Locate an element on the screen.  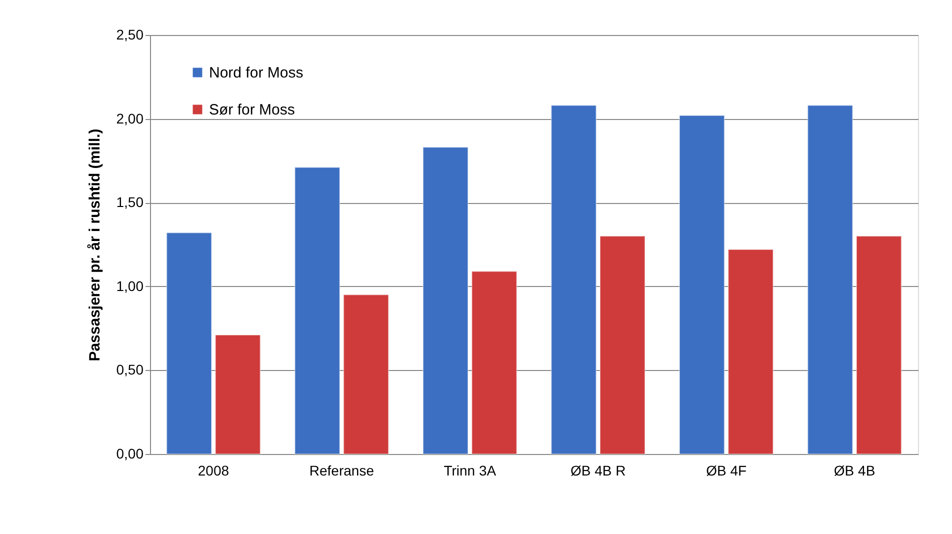
y-tick-label: 0,00 is located at coordinates (130, 454).